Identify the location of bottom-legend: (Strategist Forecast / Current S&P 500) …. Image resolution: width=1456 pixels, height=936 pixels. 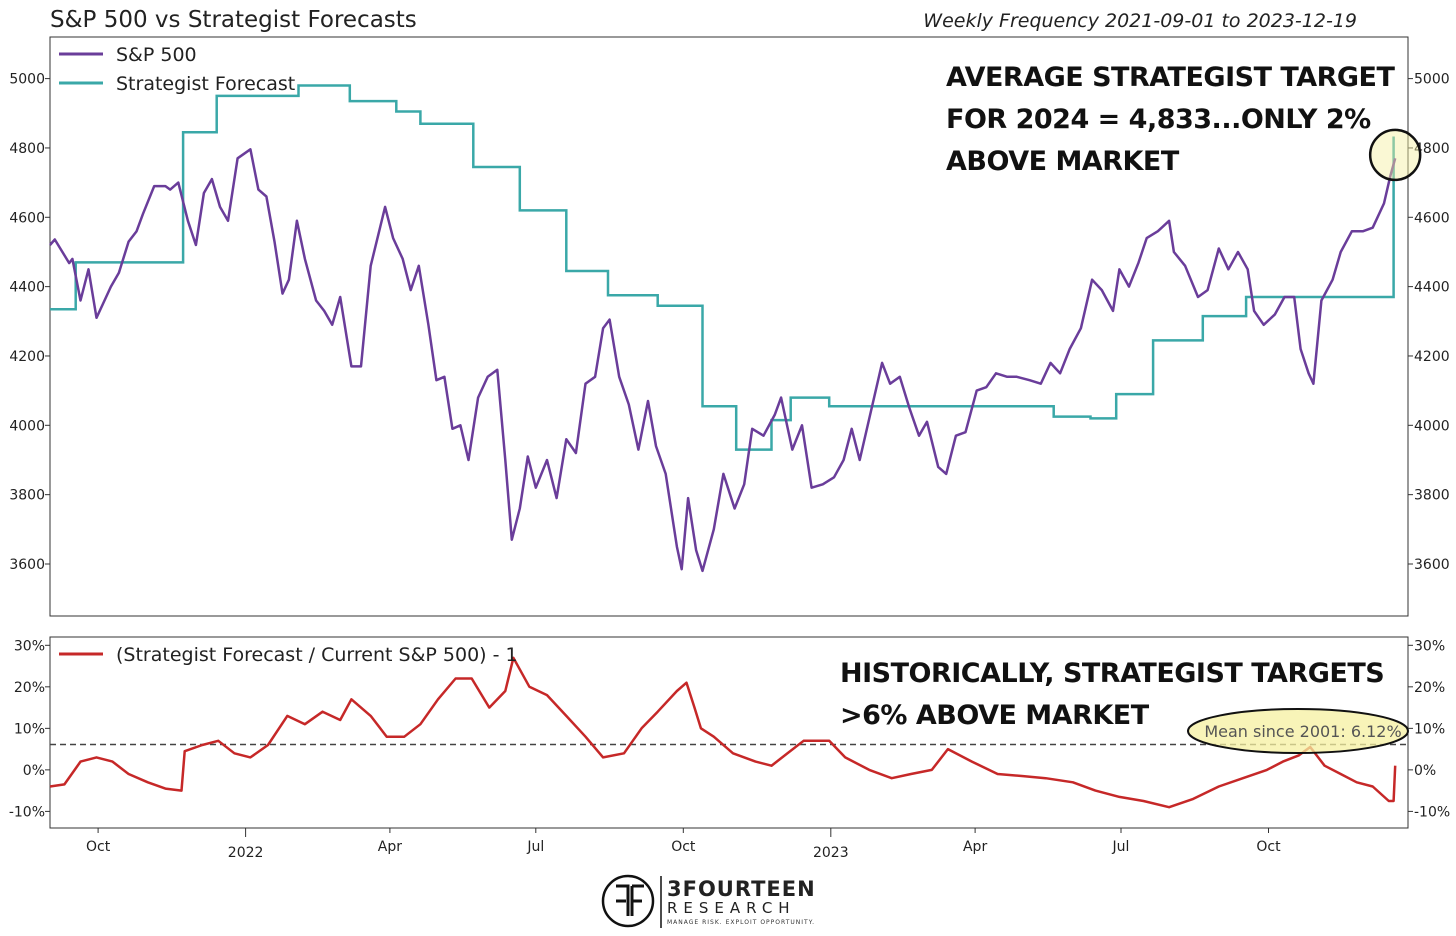
(288, 655).